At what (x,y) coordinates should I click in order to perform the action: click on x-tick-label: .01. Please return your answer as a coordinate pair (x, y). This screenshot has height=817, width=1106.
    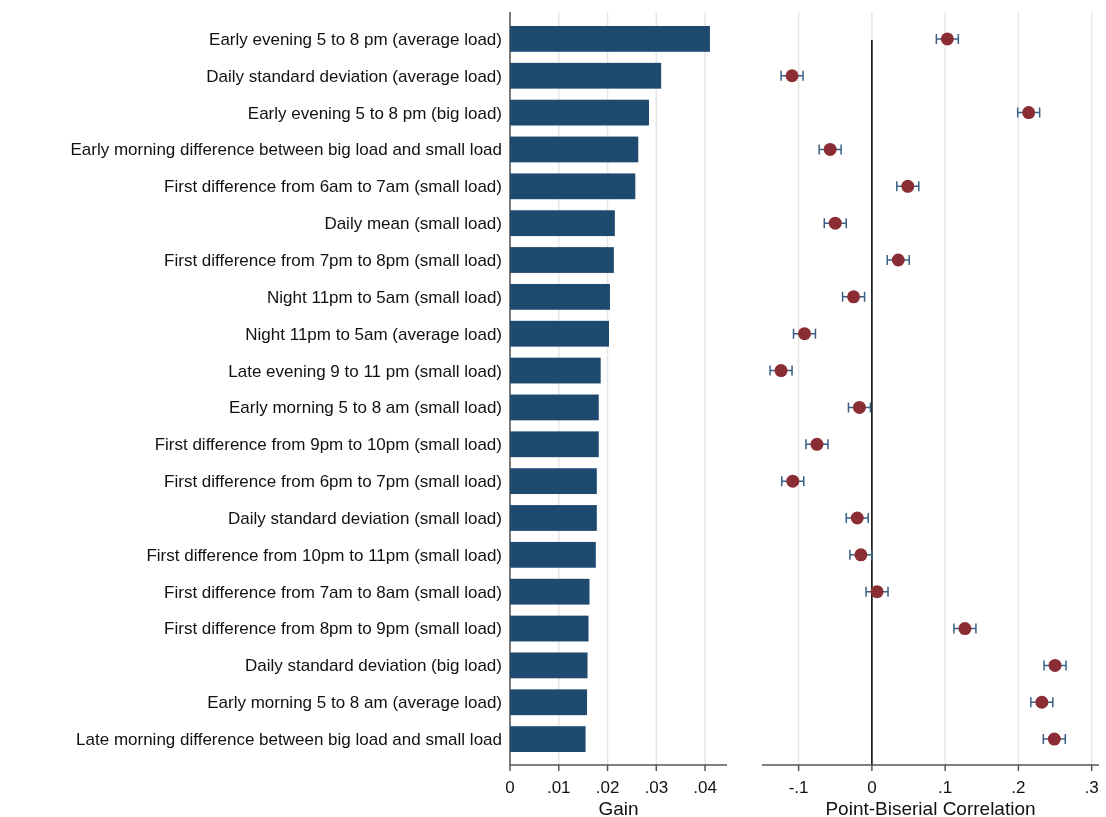
    Looking at the image, I should click on (558, 787).